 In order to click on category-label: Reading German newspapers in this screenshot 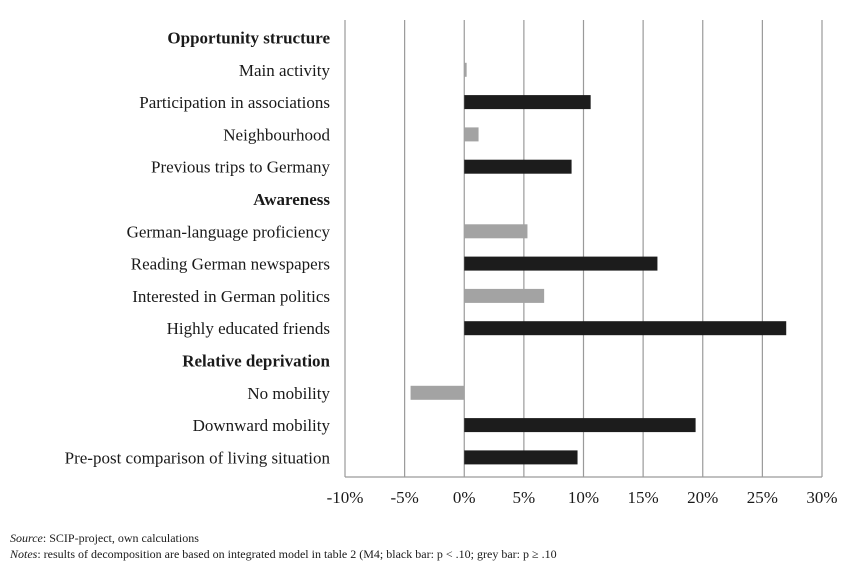, I will do `click(230, 264)`.